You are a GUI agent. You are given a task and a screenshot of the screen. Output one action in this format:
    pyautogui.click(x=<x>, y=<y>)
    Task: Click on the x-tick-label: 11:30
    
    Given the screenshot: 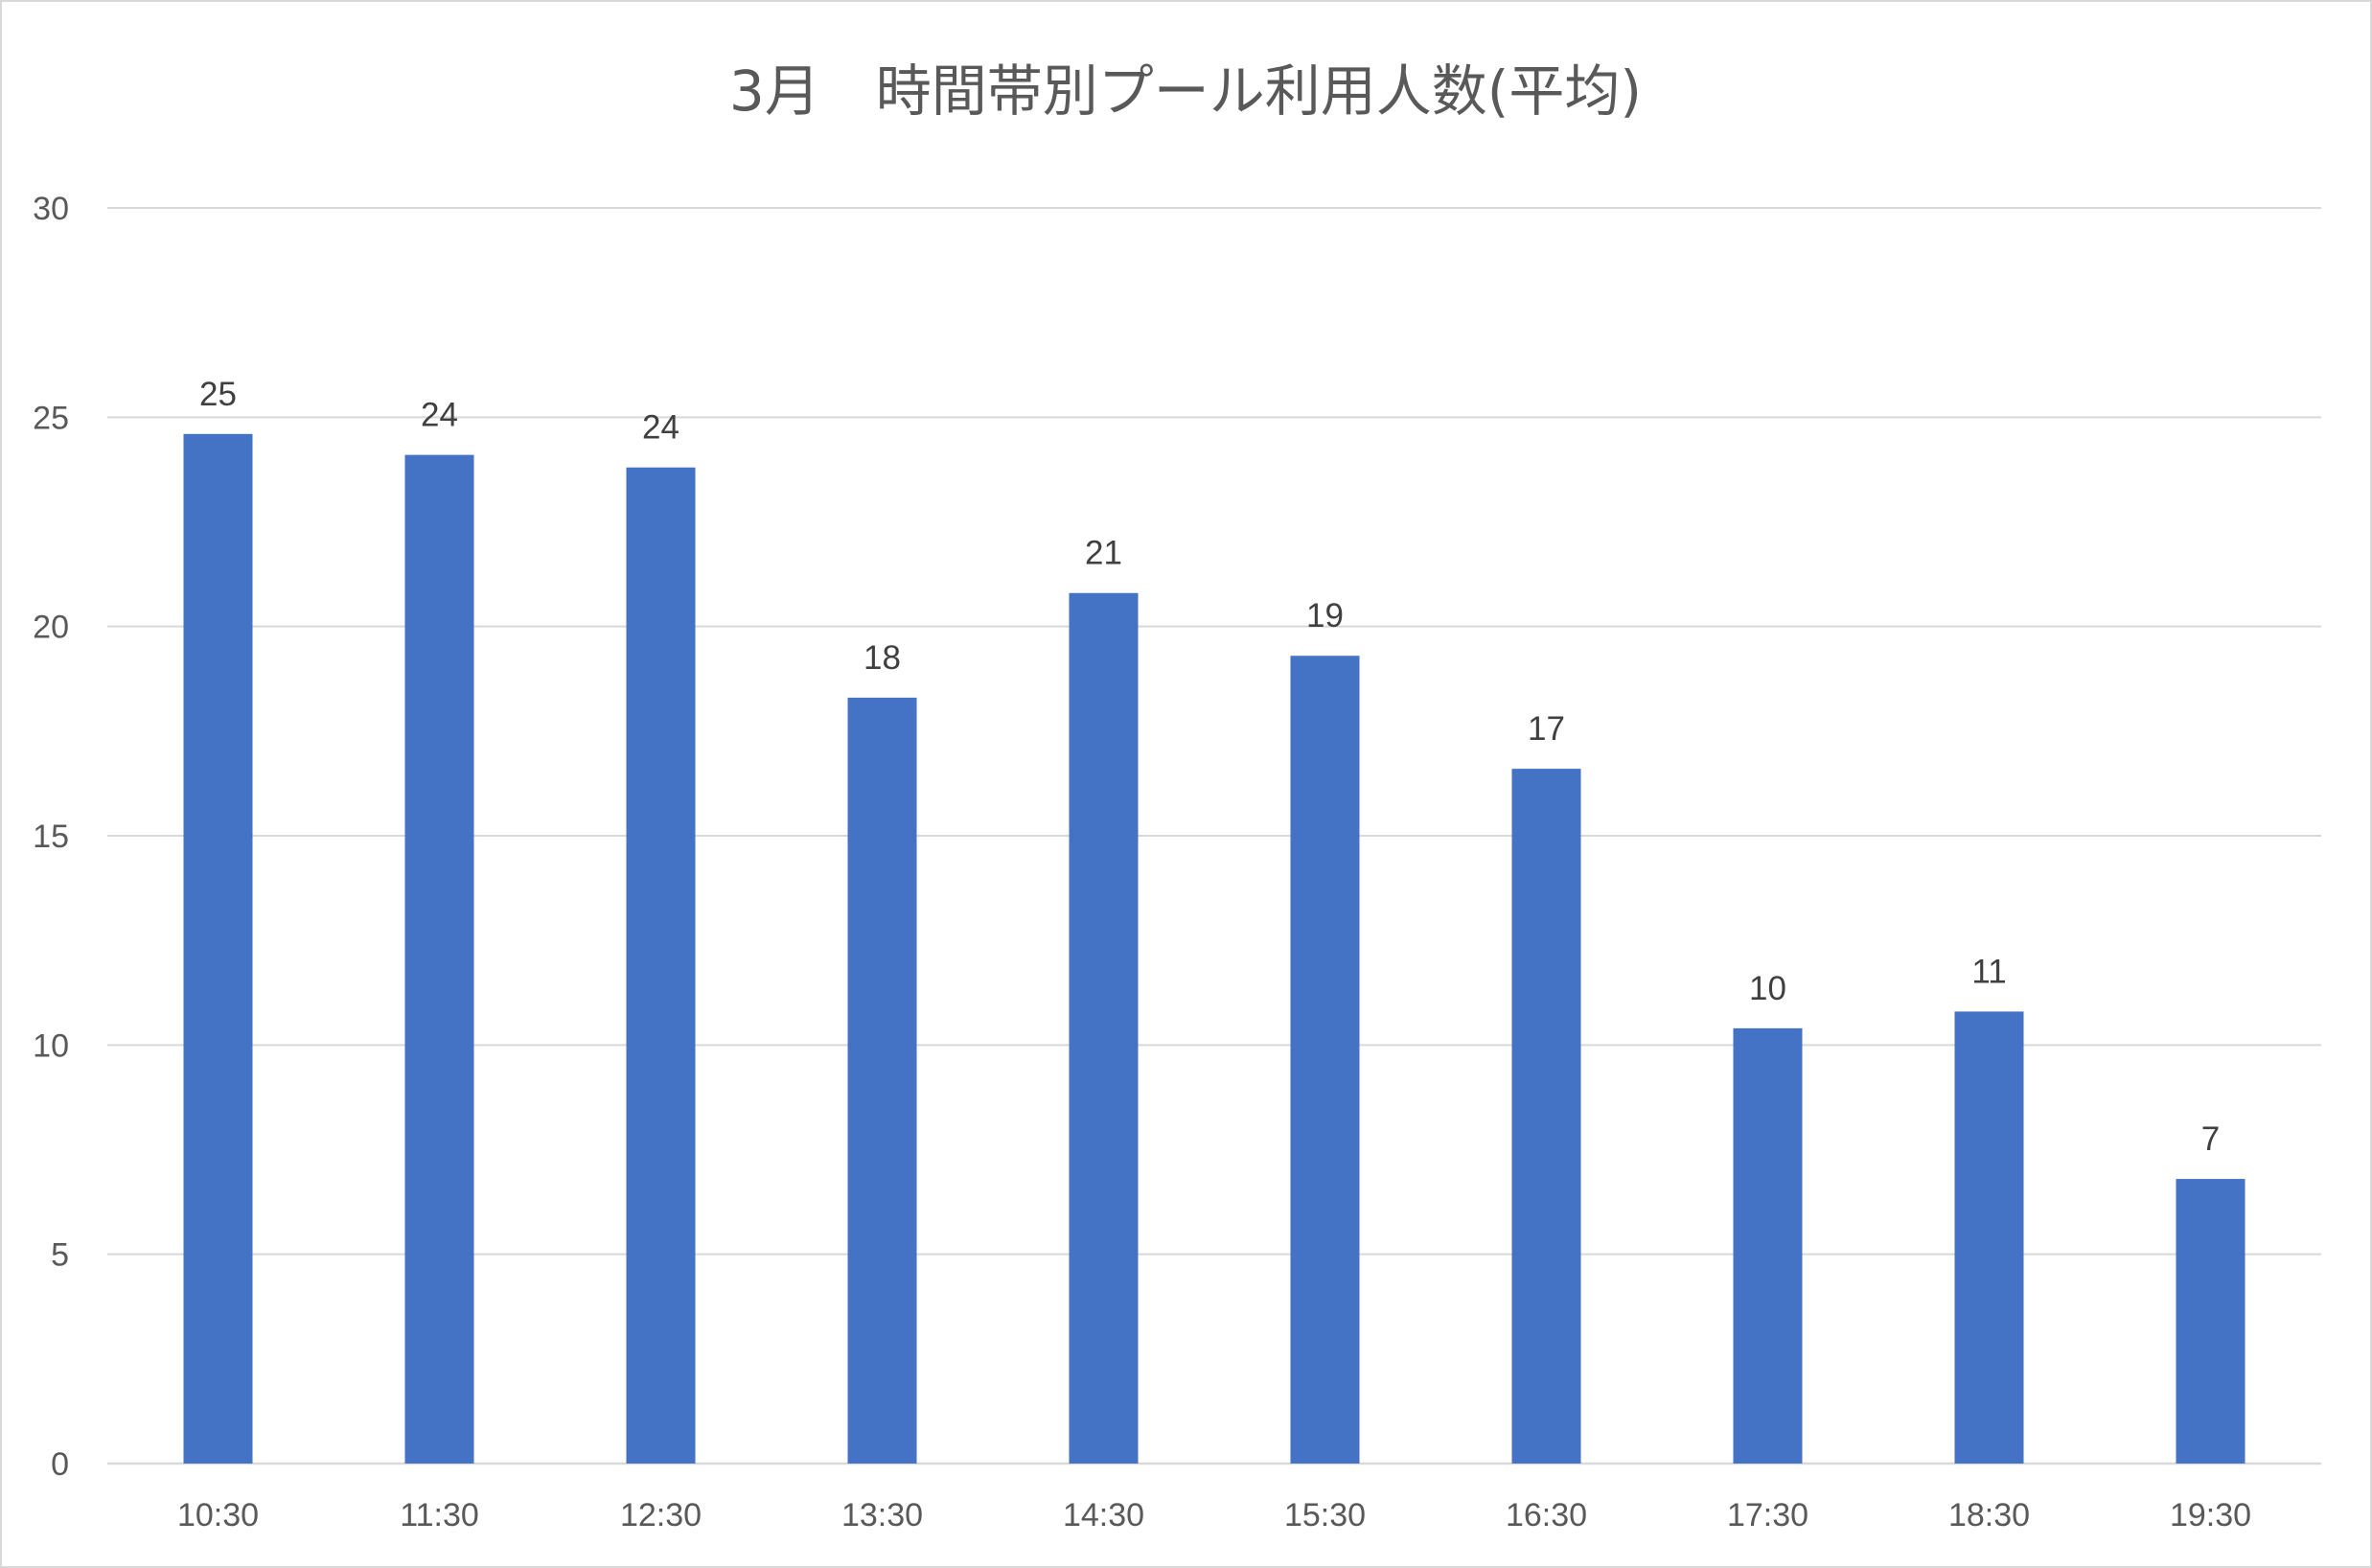 What is the action you would take?
    pyautogui.click(x=439, y=1515)
    